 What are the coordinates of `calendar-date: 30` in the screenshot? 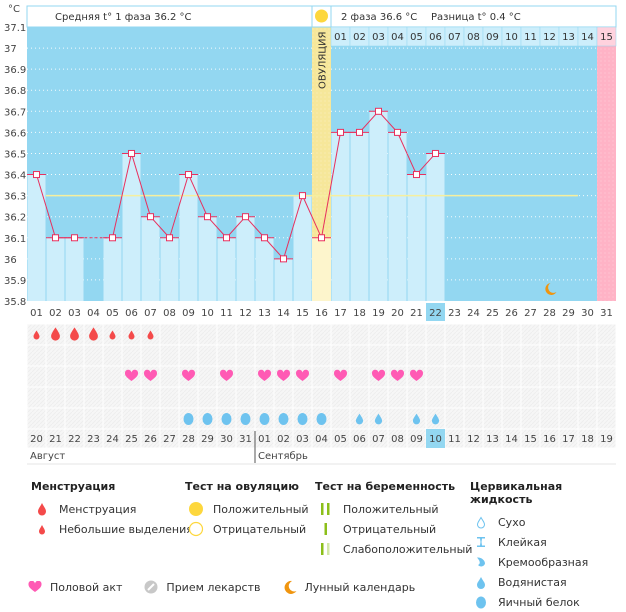 It's located at (226, 439).